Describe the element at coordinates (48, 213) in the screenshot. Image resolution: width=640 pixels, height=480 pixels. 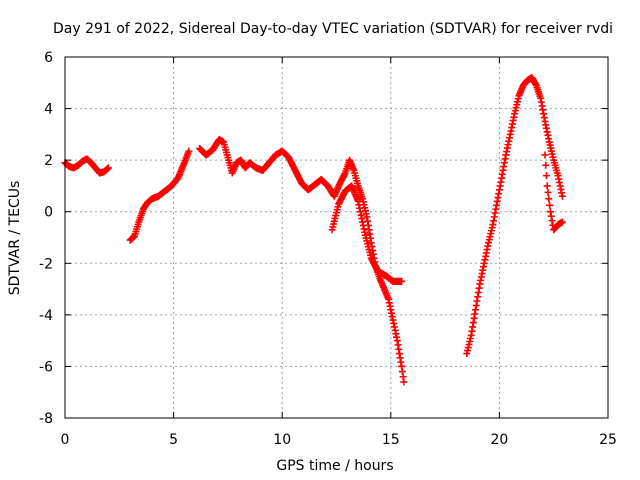
I see `y-tick-label: 0` at that location.